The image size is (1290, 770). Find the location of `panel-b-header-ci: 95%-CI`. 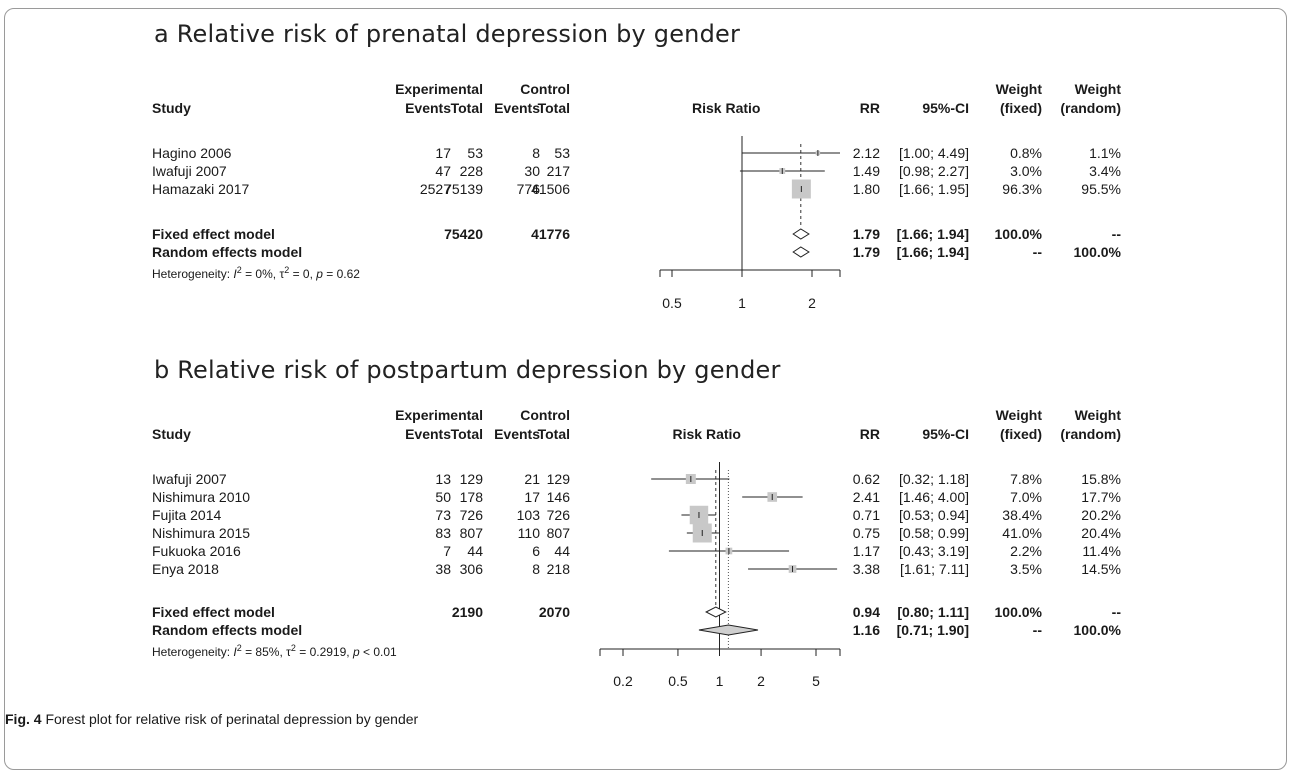

panel-b-header-ci: 95%-CI is located at coordinates (945, 434).